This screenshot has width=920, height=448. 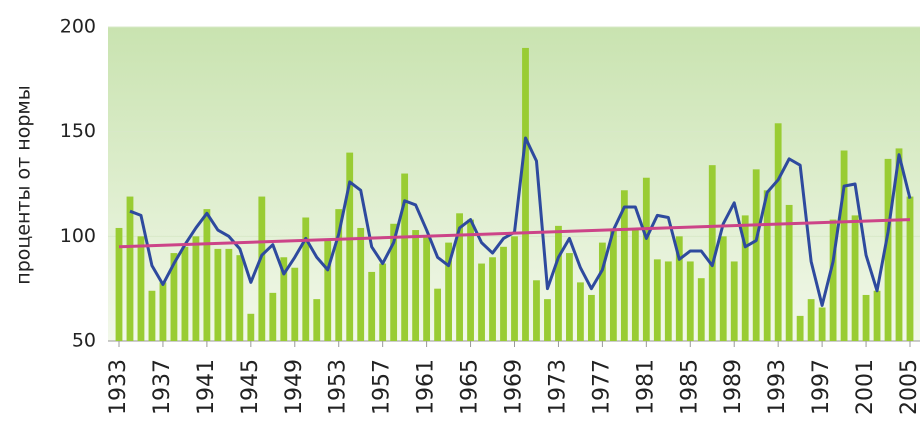 What do you see at coordinates (84, 341) in the screenshot?
I see `y-tick-label: 50` at bounding box center [84, 341].